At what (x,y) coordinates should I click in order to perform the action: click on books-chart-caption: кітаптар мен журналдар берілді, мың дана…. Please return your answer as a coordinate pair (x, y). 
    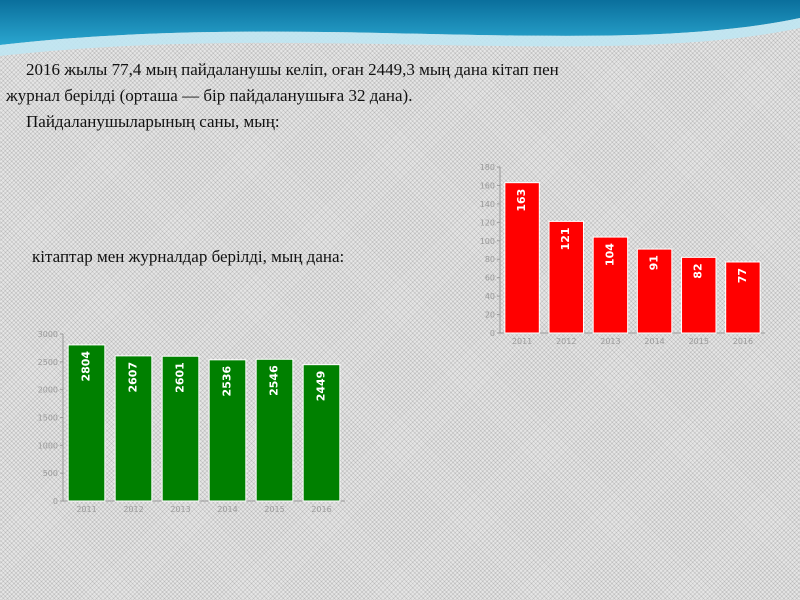
    Looking at the image, I should click on (188, 256).